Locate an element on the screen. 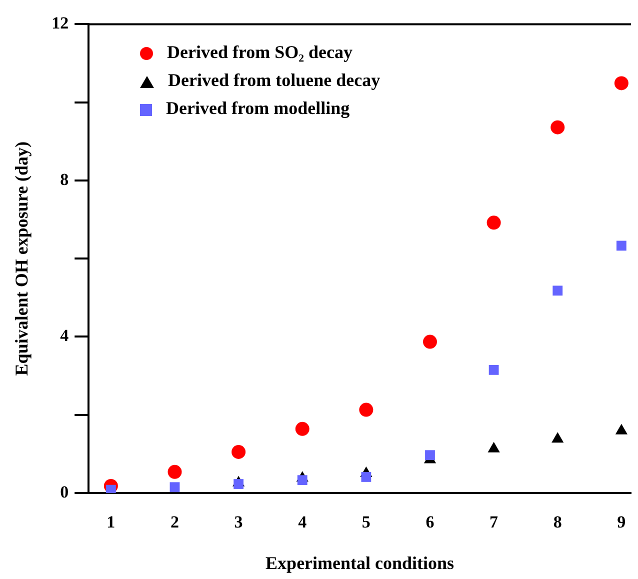 The width and height of the screenshot is (638, 579). x-tick-label: 4 is located at coordinates (303, 522).